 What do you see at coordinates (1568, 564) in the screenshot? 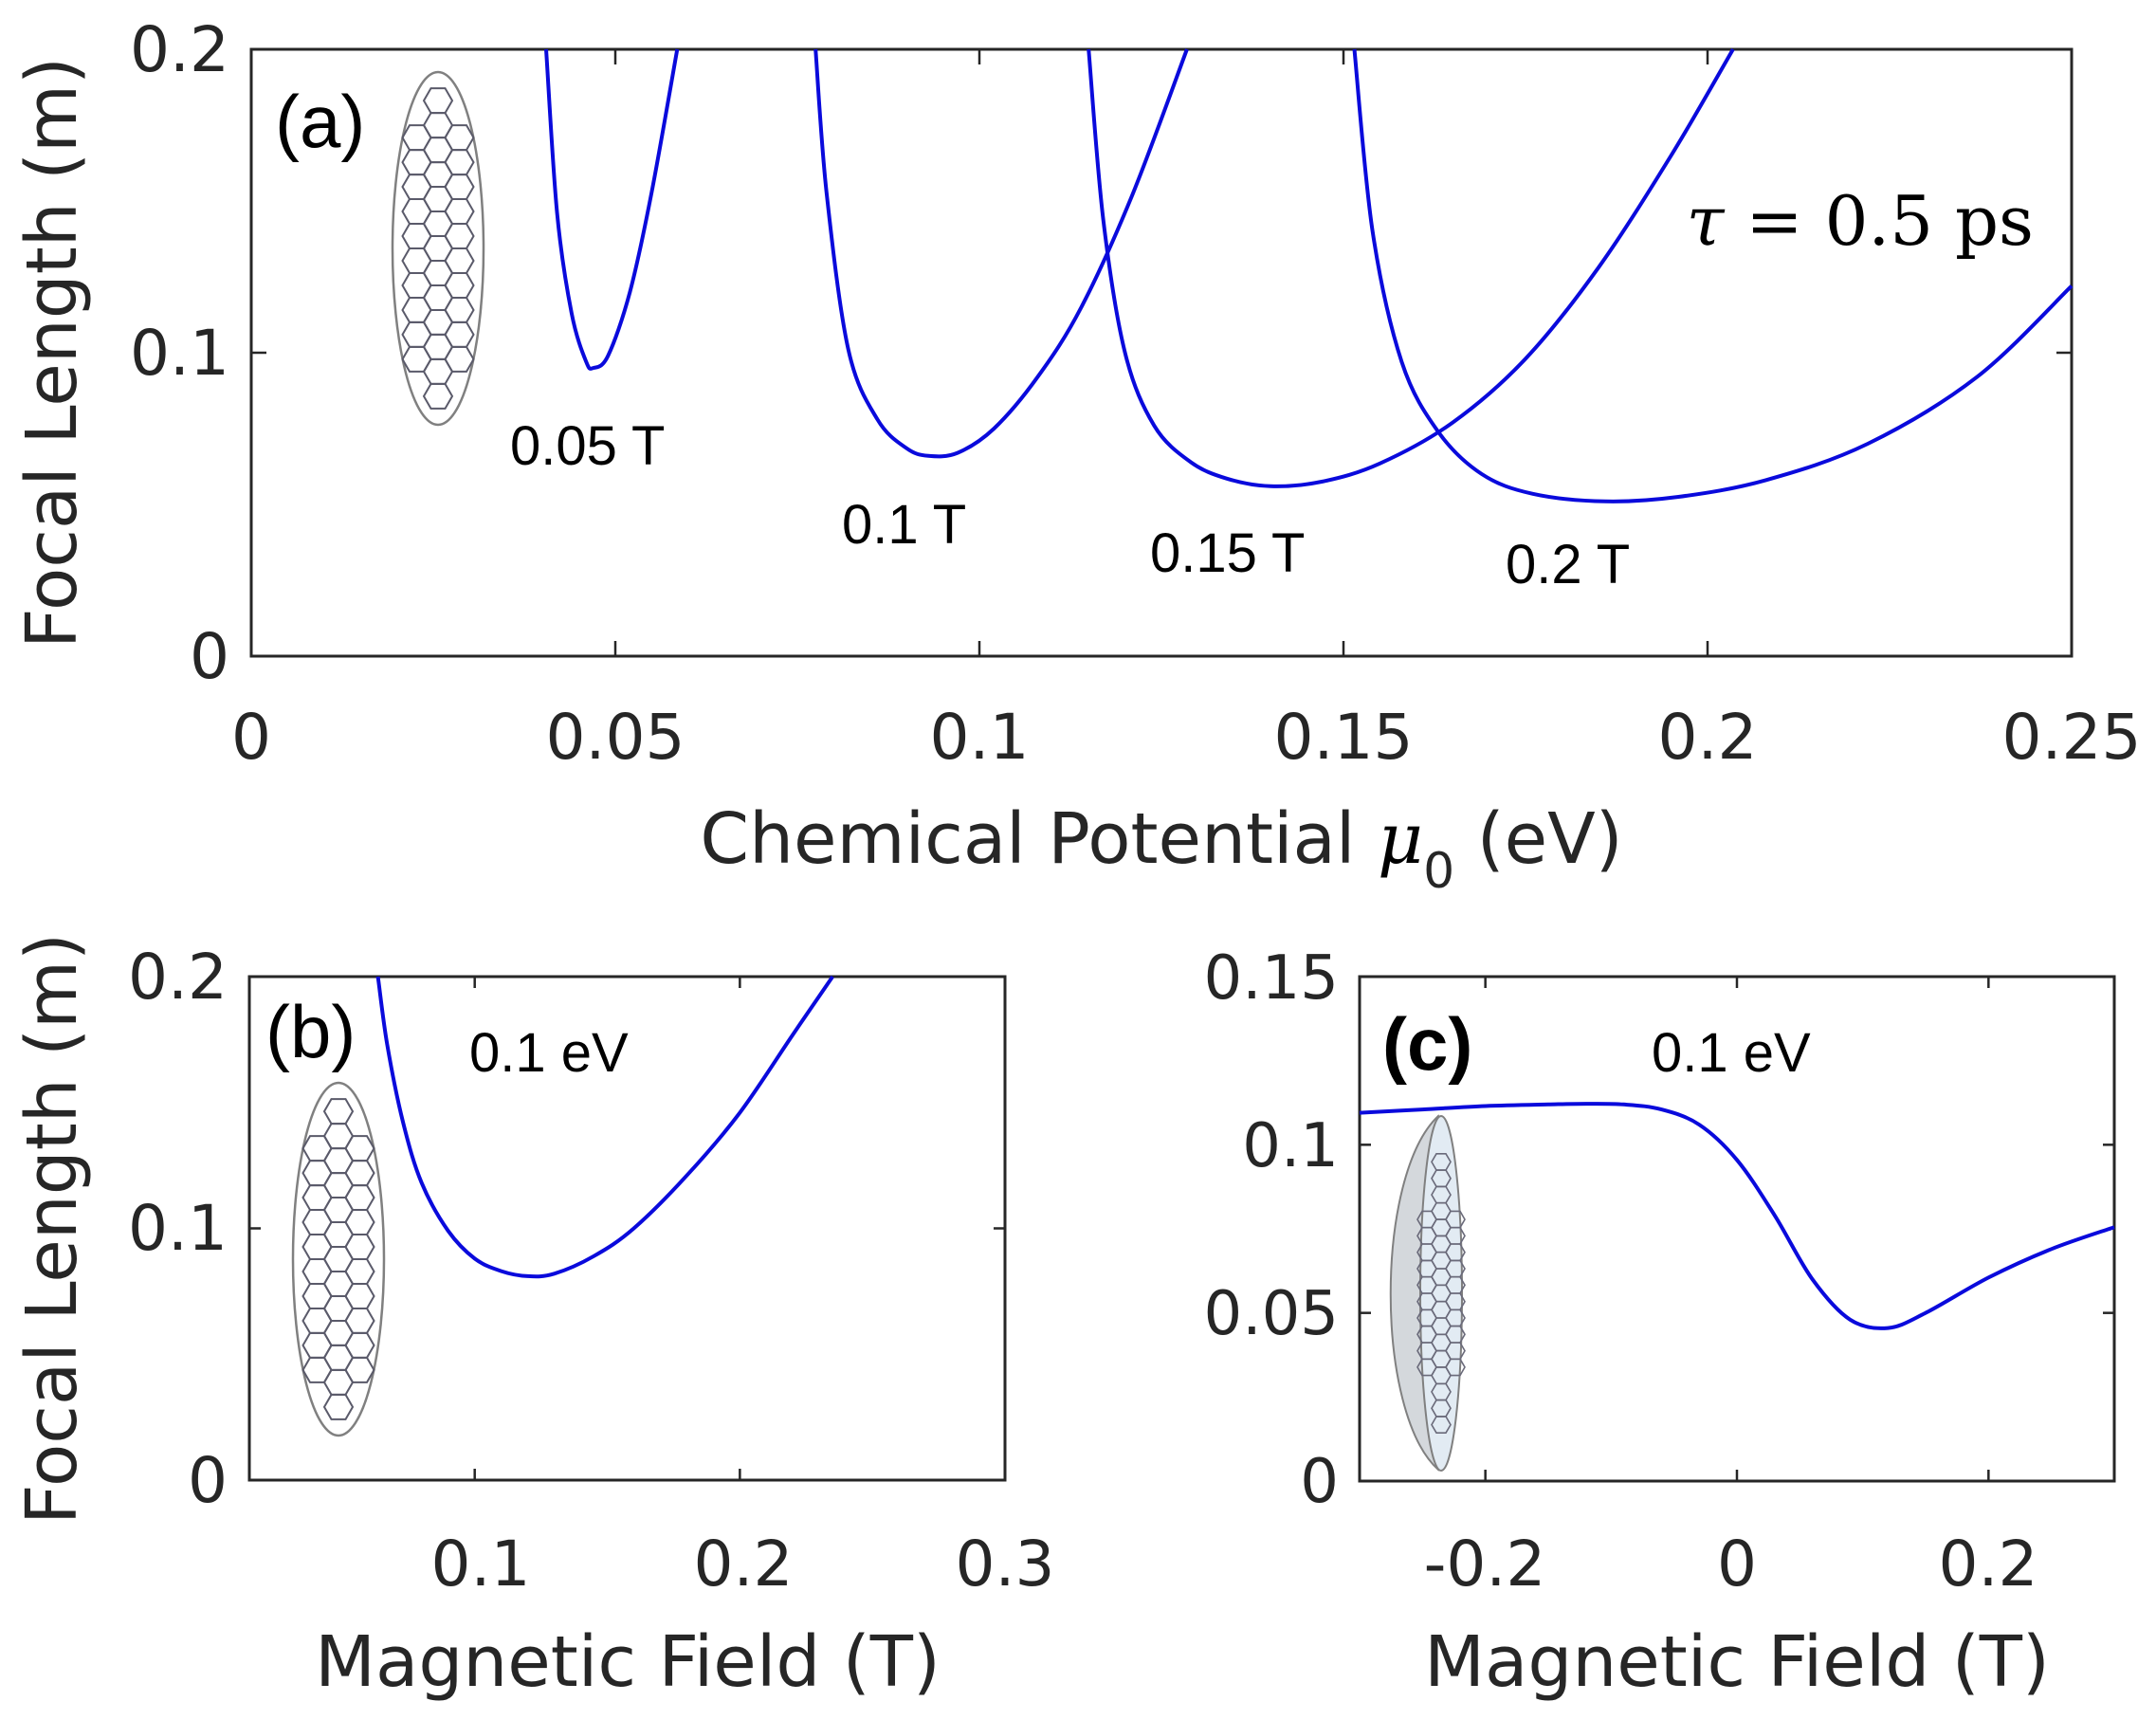
I see `series-label: 0.2 T` at bounding box center [1568, 564].